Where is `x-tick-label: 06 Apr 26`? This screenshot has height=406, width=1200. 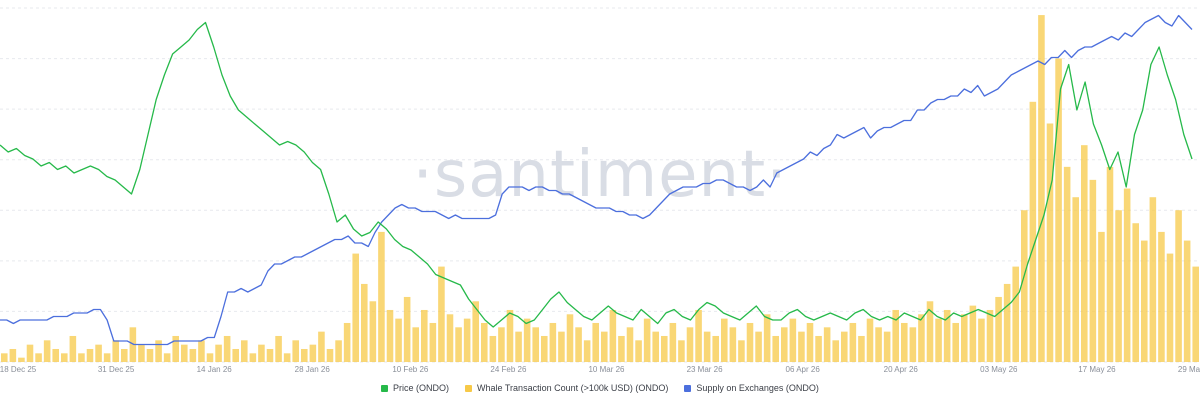
x-tick-label: 06 Apr 26 is located at coordinates (803, 369).